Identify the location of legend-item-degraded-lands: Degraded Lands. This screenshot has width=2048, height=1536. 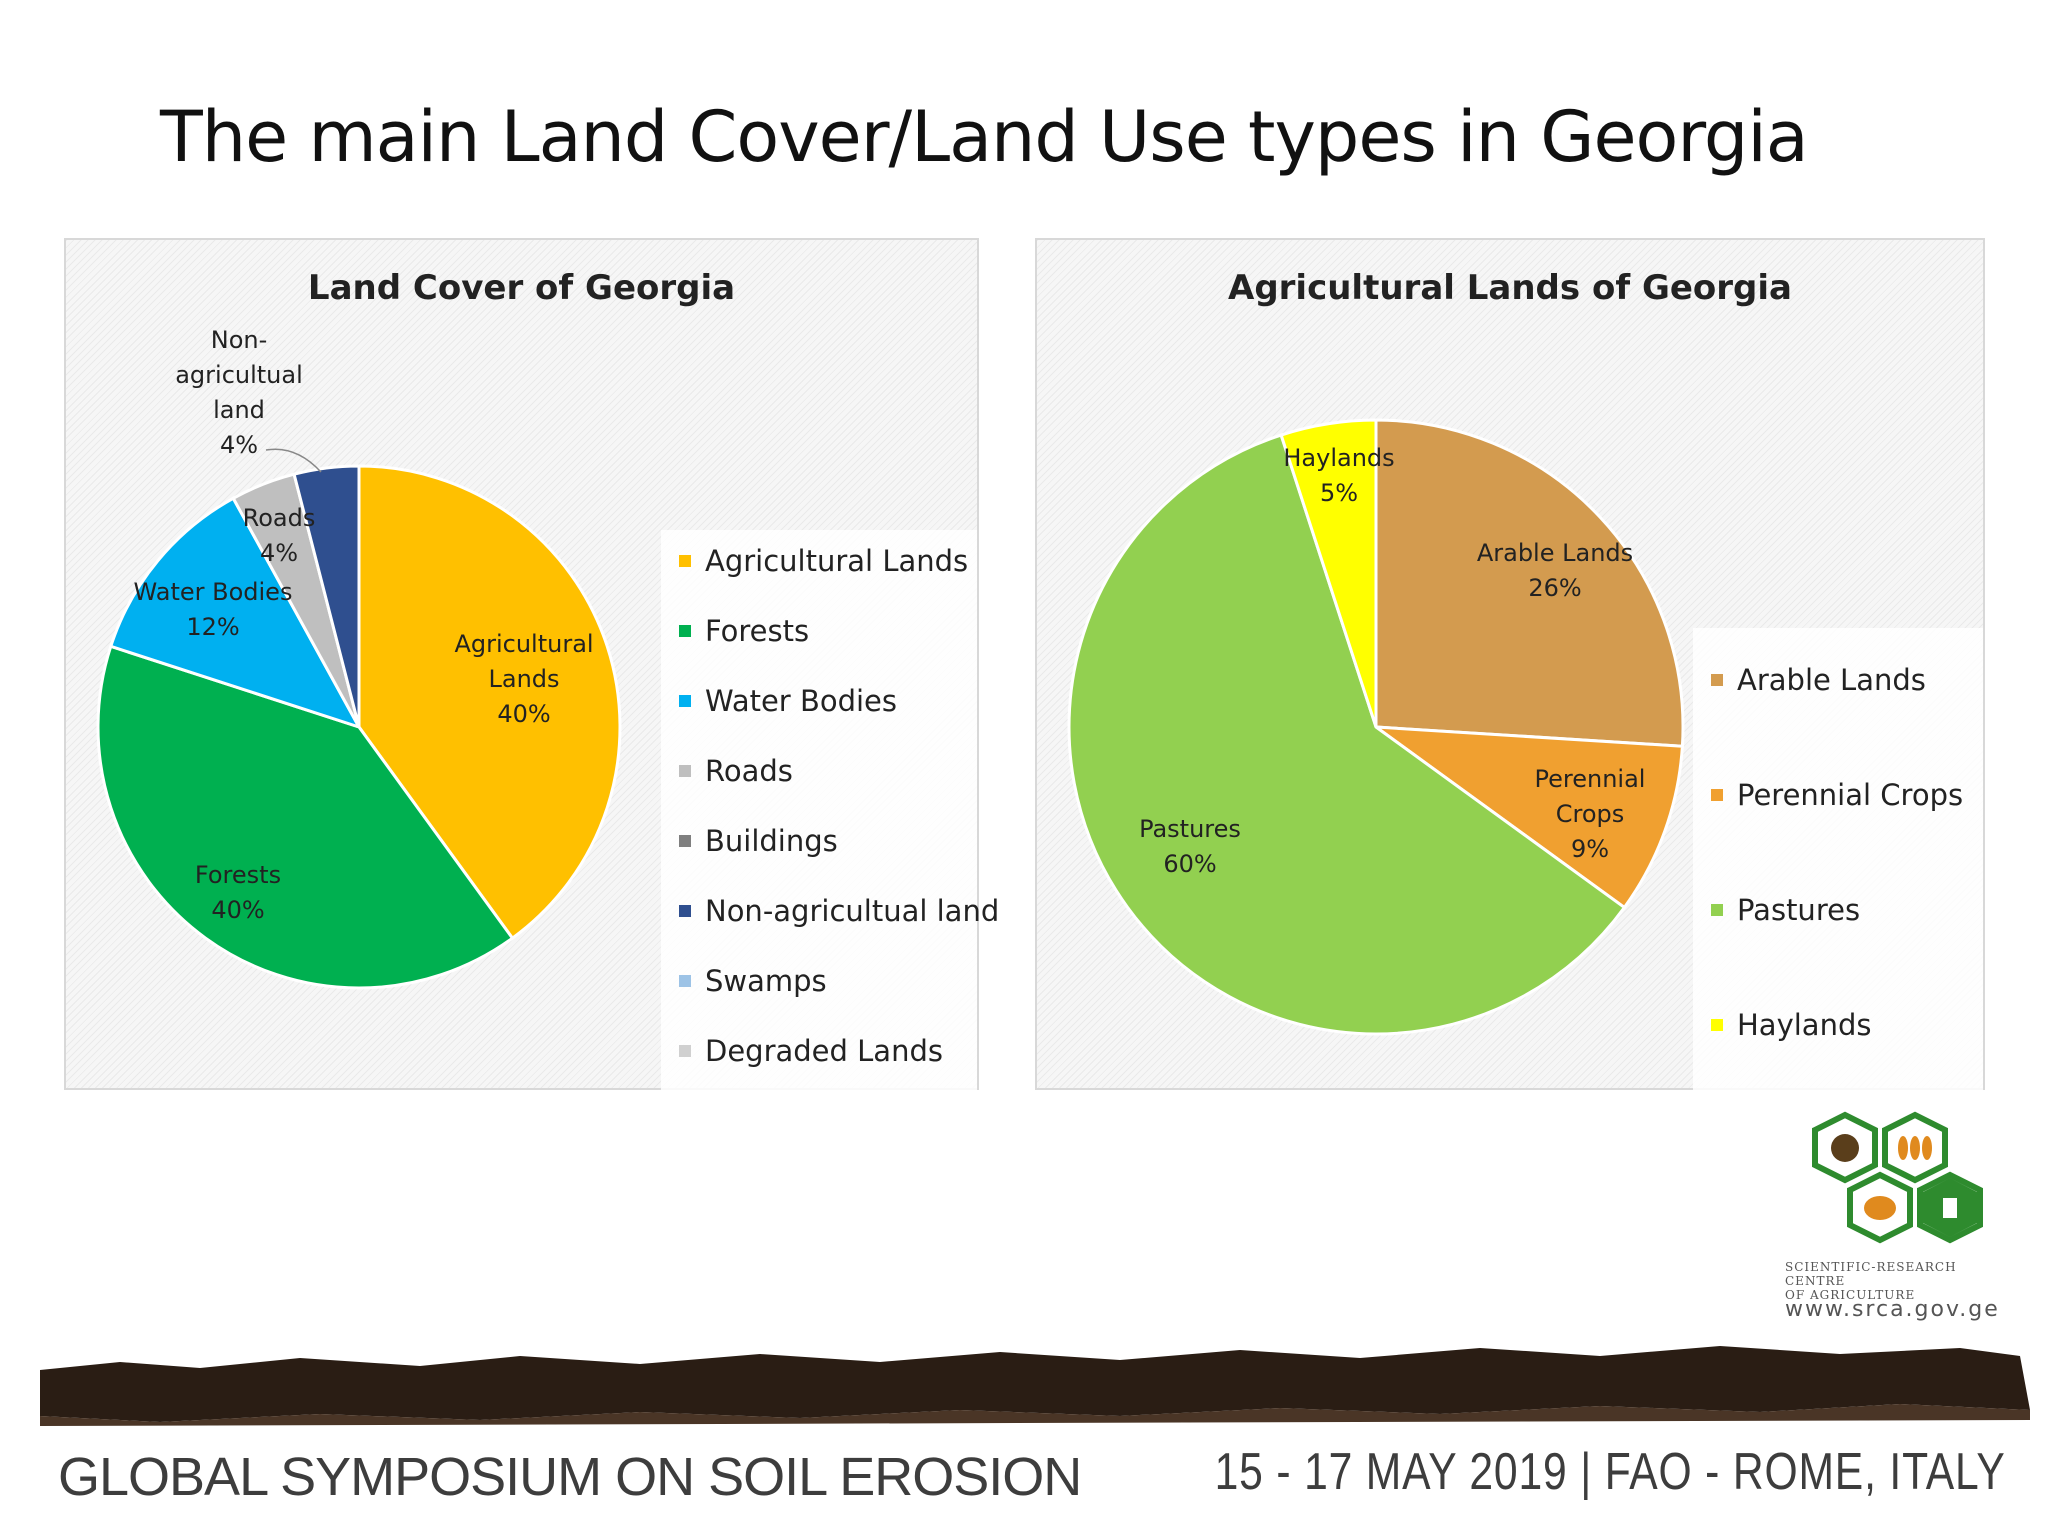
(811, 1051).